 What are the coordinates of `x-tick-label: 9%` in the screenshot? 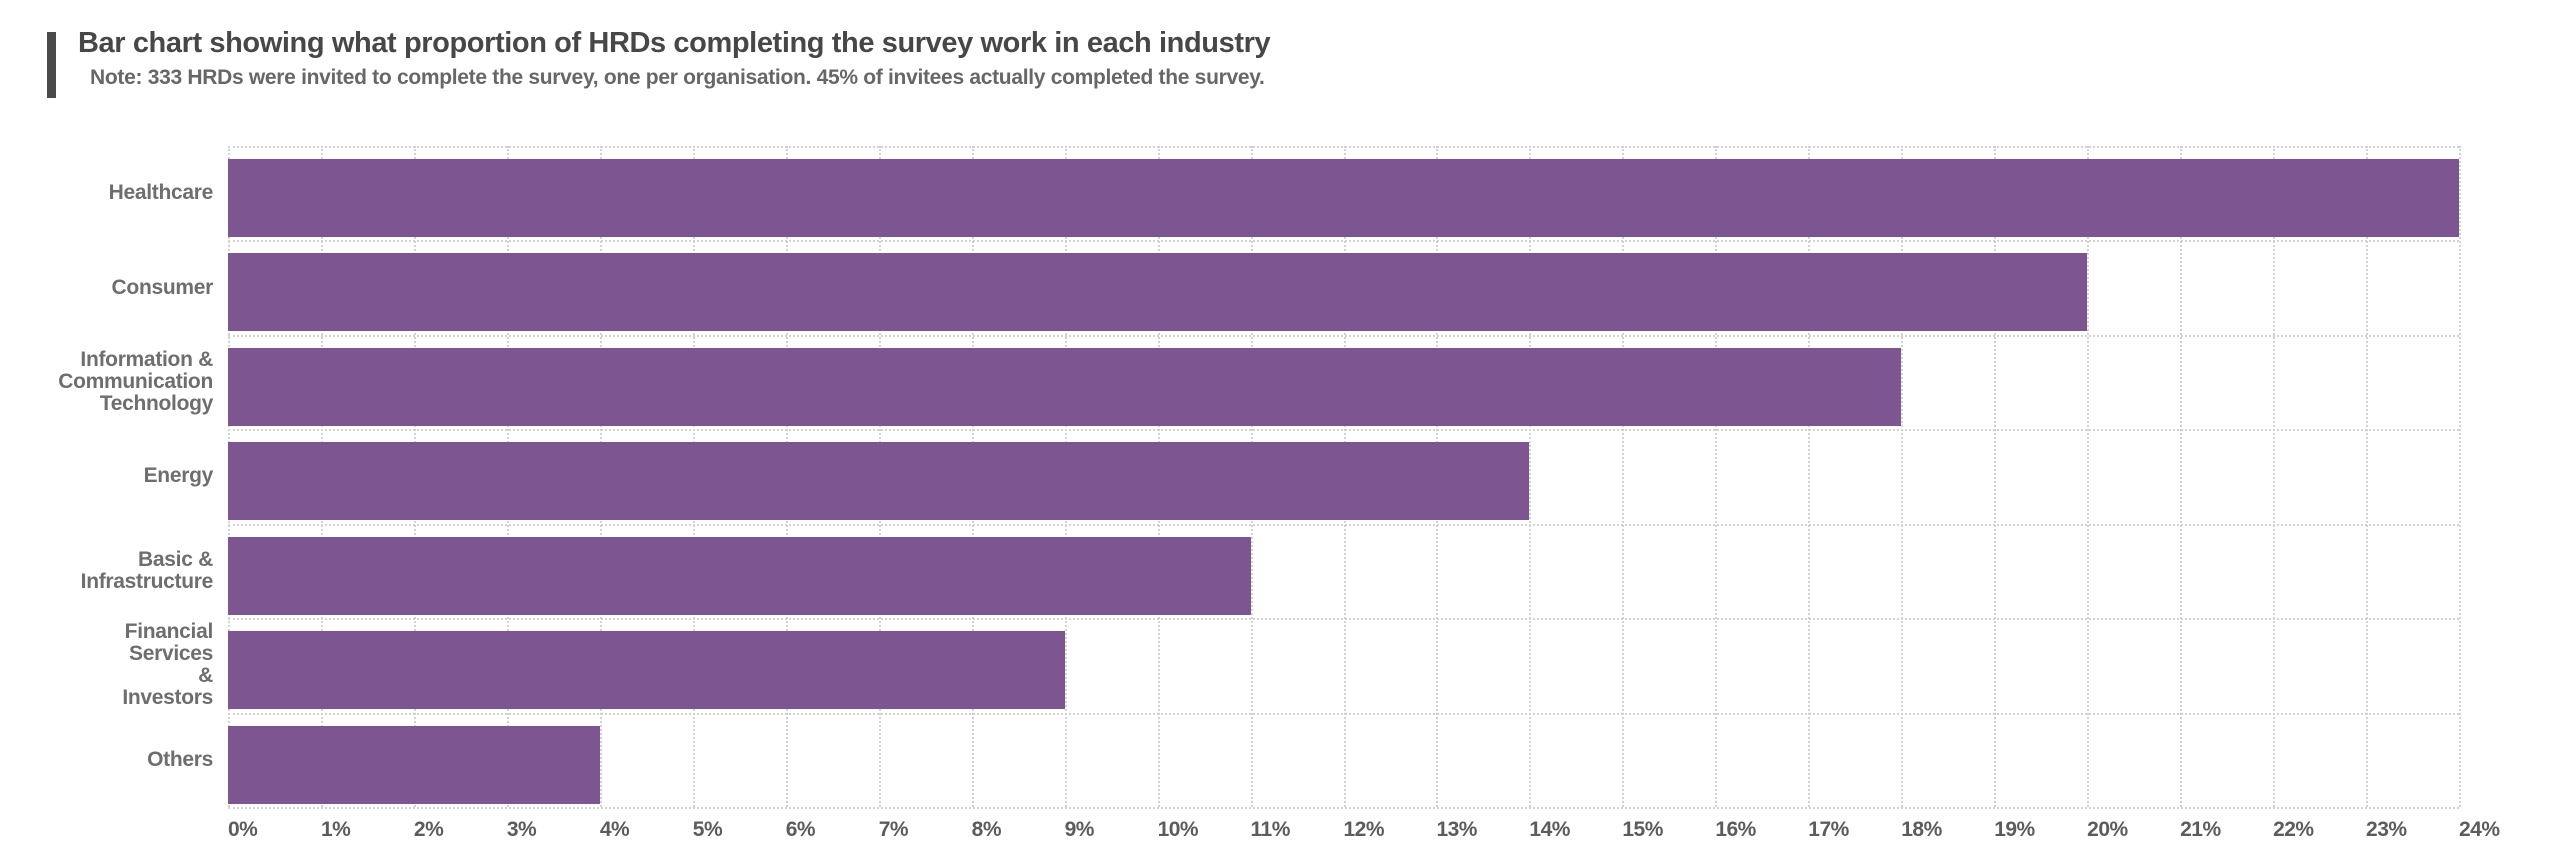 It's located at (1079, 829).